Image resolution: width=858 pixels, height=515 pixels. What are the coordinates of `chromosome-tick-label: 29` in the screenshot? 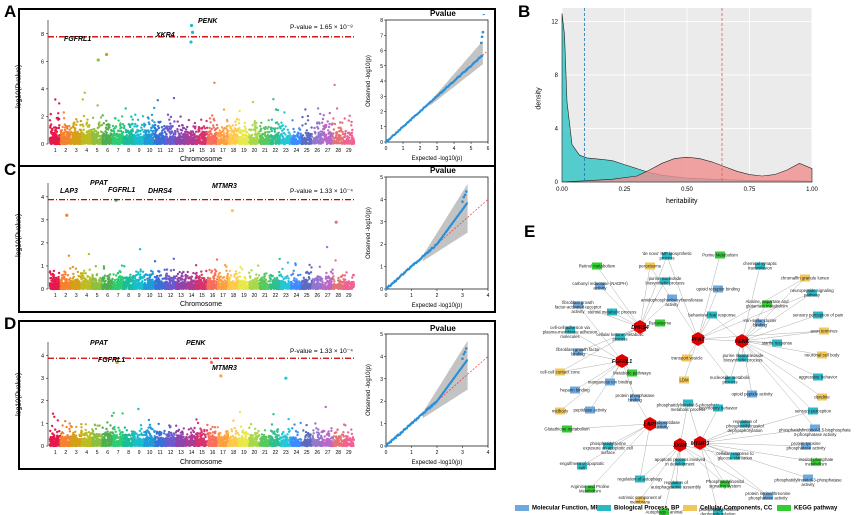 It's located at (349, 151).